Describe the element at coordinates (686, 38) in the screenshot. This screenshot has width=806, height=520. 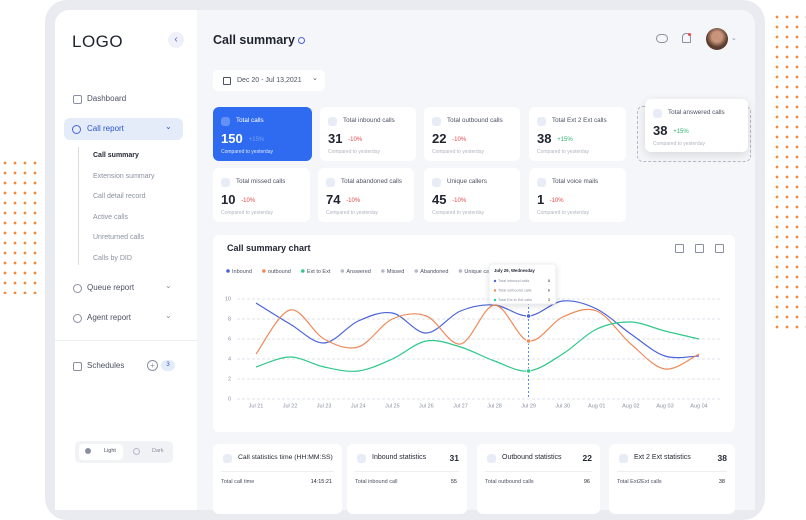
I see `bell-icon` at that location.